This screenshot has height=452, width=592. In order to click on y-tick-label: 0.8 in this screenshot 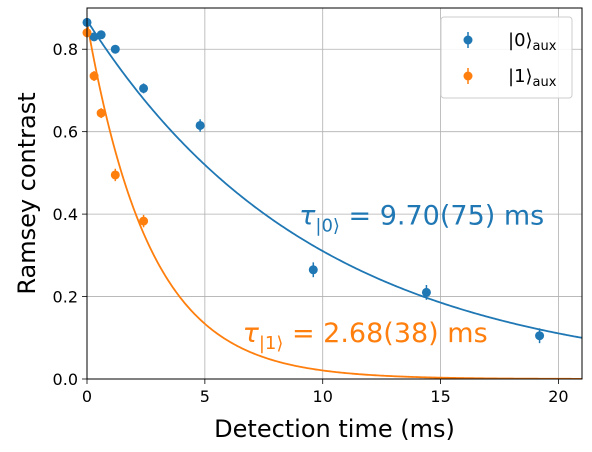, I will do `click(65, 49)`.